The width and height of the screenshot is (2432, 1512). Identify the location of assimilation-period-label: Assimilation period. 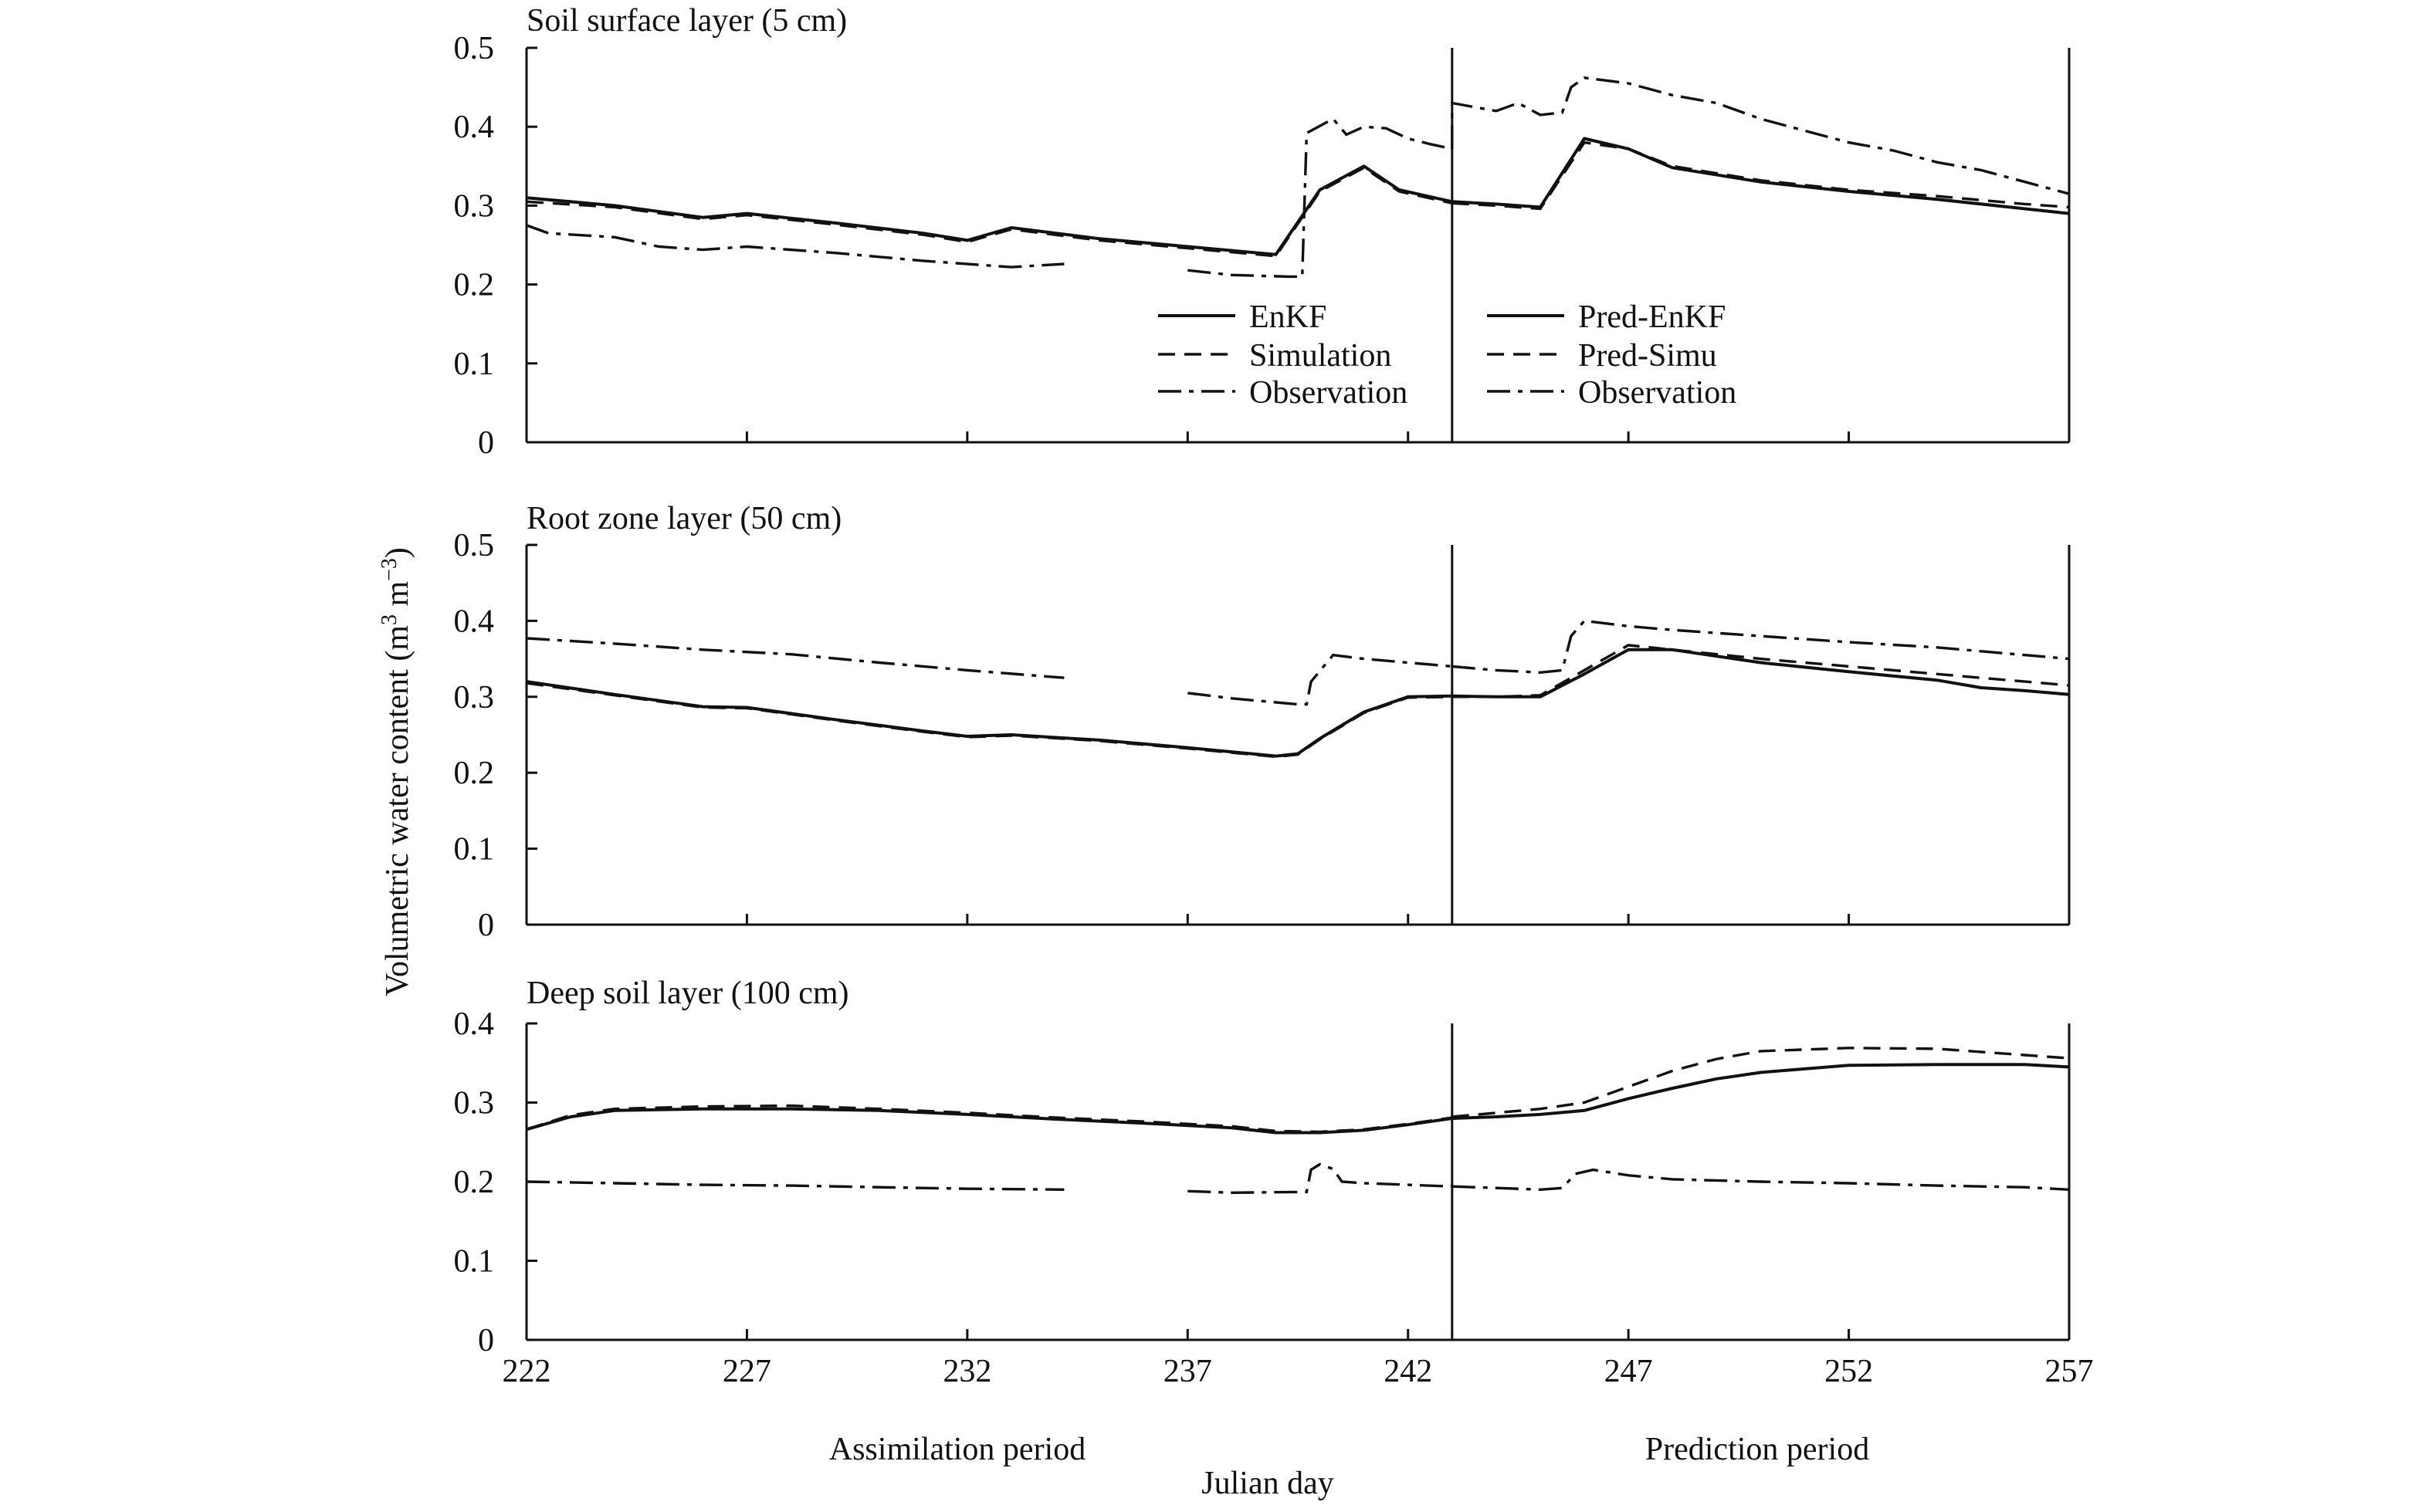
(957, 1449).